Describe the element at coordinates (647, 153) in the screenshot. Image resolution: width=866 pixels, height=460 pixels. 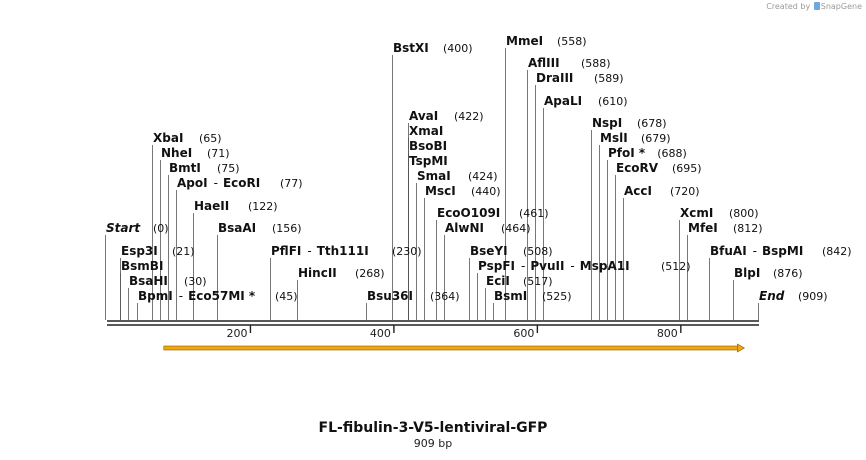
I see `site-pfoi: PfoI * (688)` at that location.